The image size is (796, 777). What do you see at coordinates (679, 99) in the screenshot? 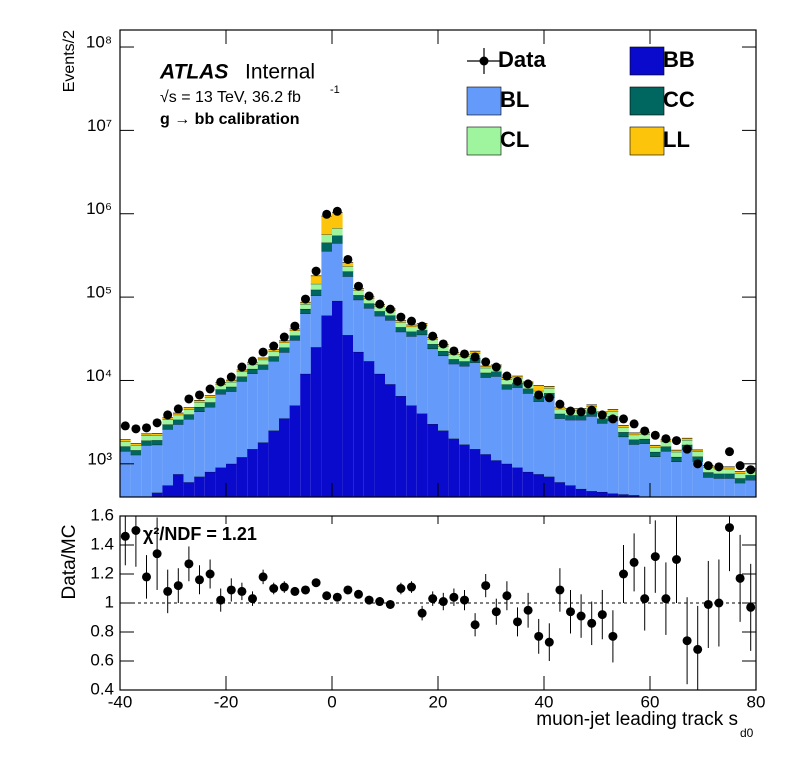
I see `legend-label: CC` at bounding box center [679, 99].